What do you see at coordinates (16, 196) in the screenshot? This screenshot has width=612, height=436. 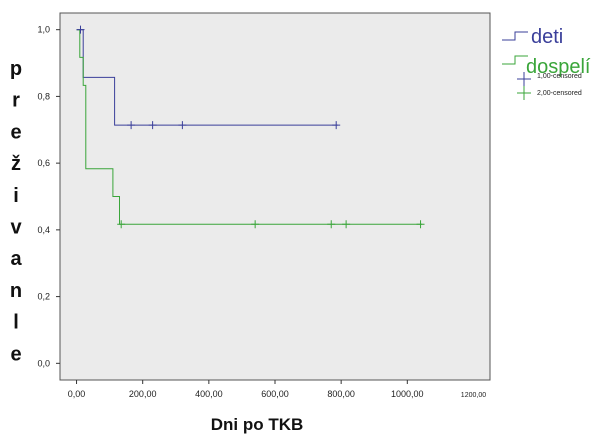 I see `y-axis-title-letter: i` at bounding box center [16, 196].